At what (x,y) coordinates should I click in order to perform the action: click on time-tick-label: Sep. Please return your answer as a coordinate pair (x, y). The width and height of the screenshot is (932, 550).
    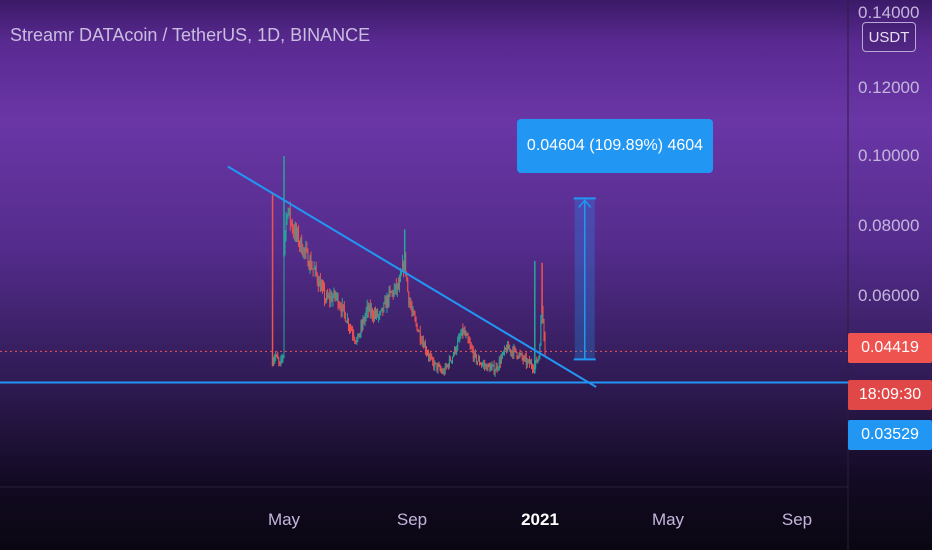
    Looking at the image, I should click on (797, 519).